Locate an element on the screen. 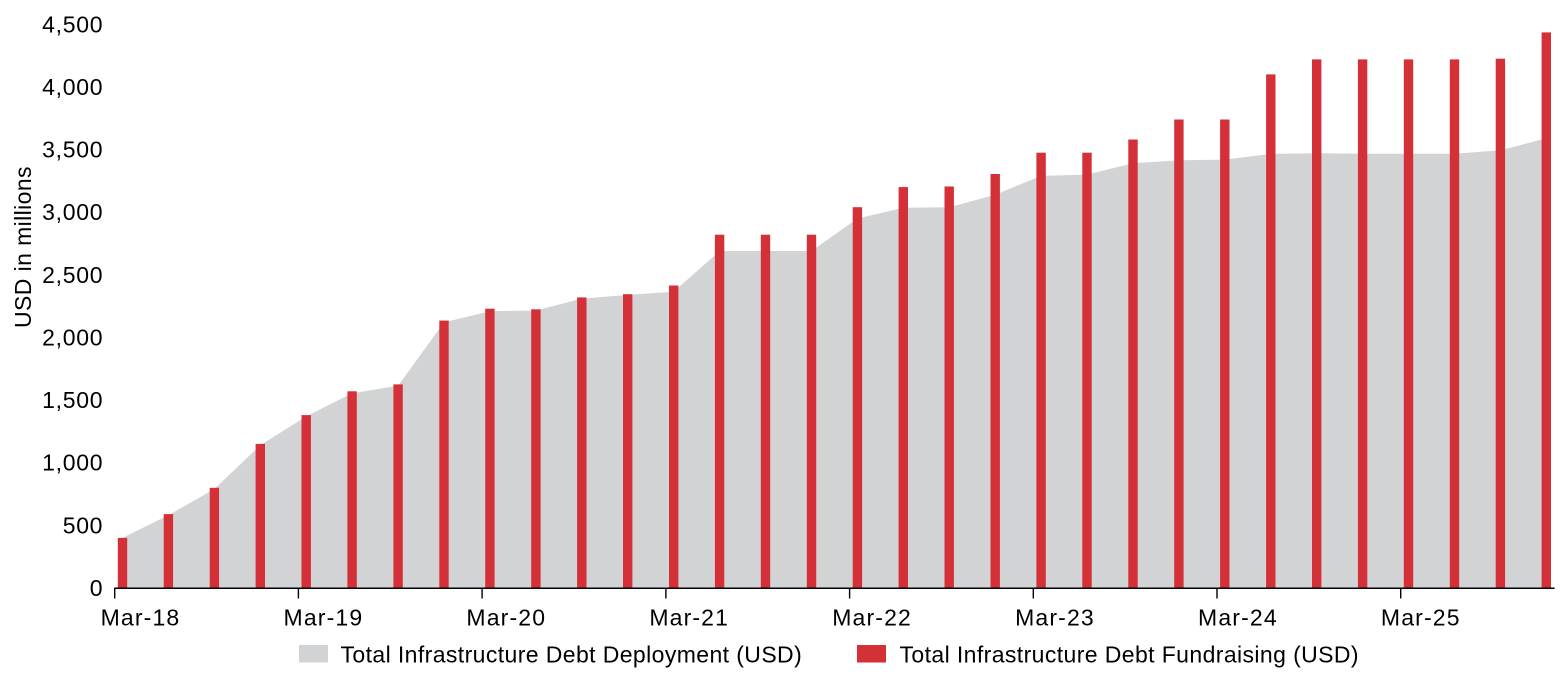 This screenshot has width=1568, height=676. svg-text: 1,000 is located at coordinates (72, 463).